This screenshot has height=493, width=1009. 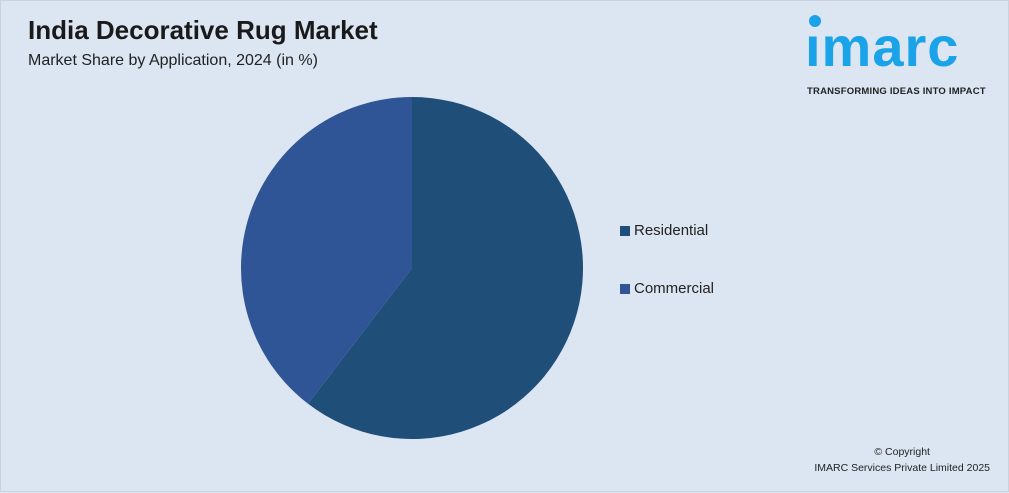 What do you see at coordinates (896, 91) in the screenshot?
I see `logo-tagline: TRANSFORMING IDEAS INTO IMPACT` at bounding box center [896, 91].